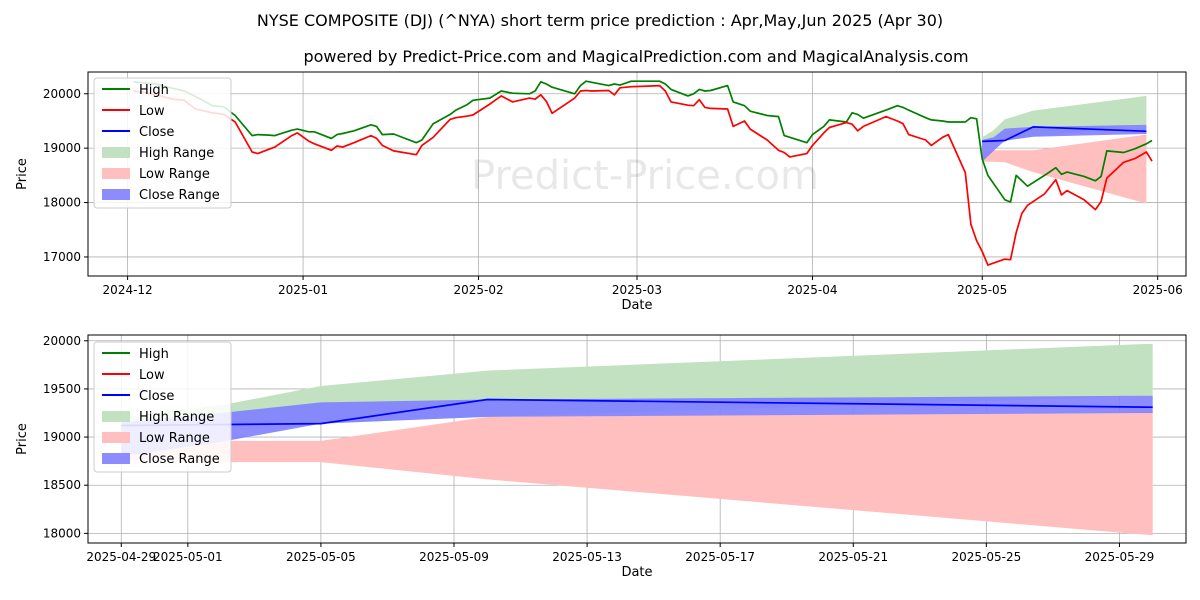 This screenshot has width=1200, height=600. What do you see at coordinates (812, 290) in the screenshot?
I see `x-tick-label: 2025-04` at bounding box center [812, 290].